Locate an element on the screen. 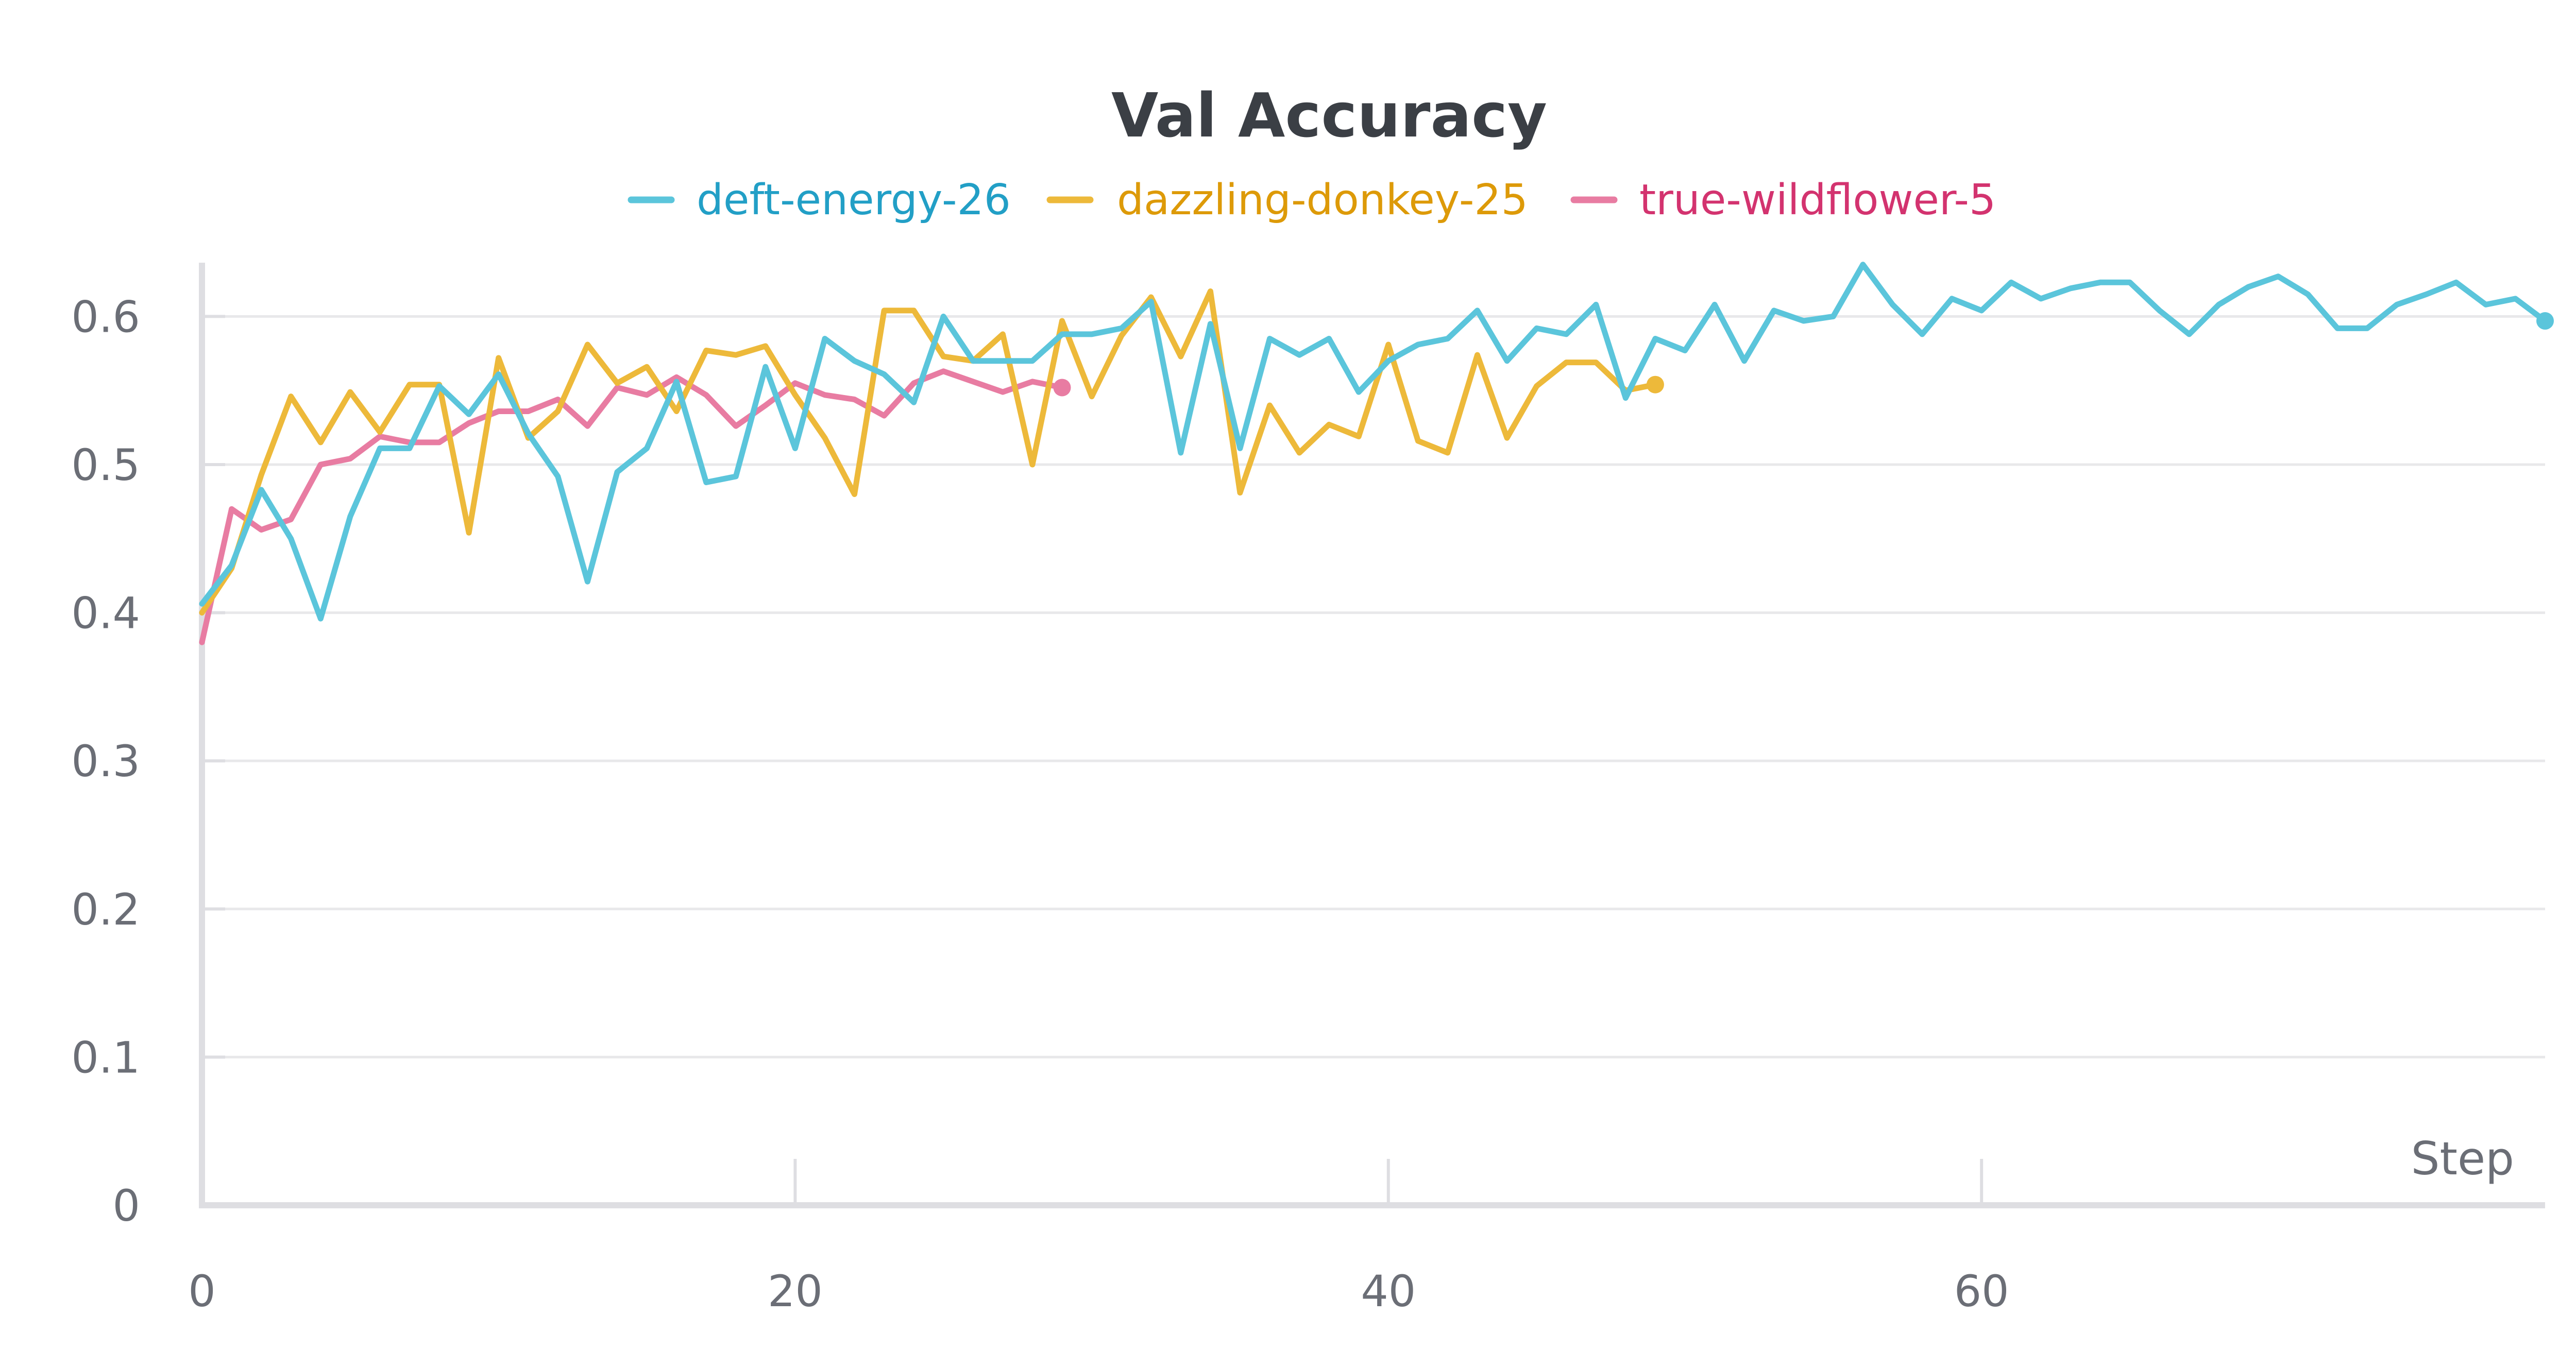  y-tick-label: 0.5 is located at coordinates (105, 465).